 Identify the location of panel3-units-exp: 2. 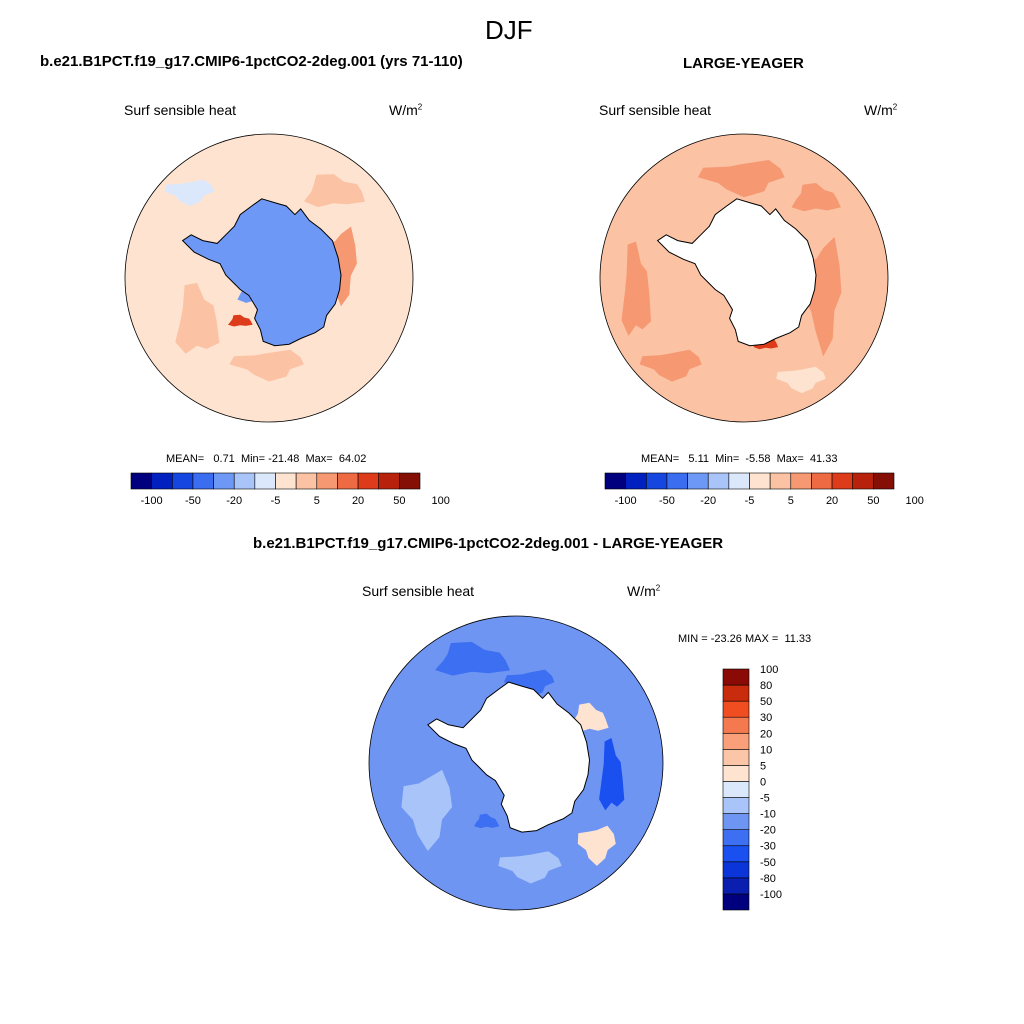
(658, 588).